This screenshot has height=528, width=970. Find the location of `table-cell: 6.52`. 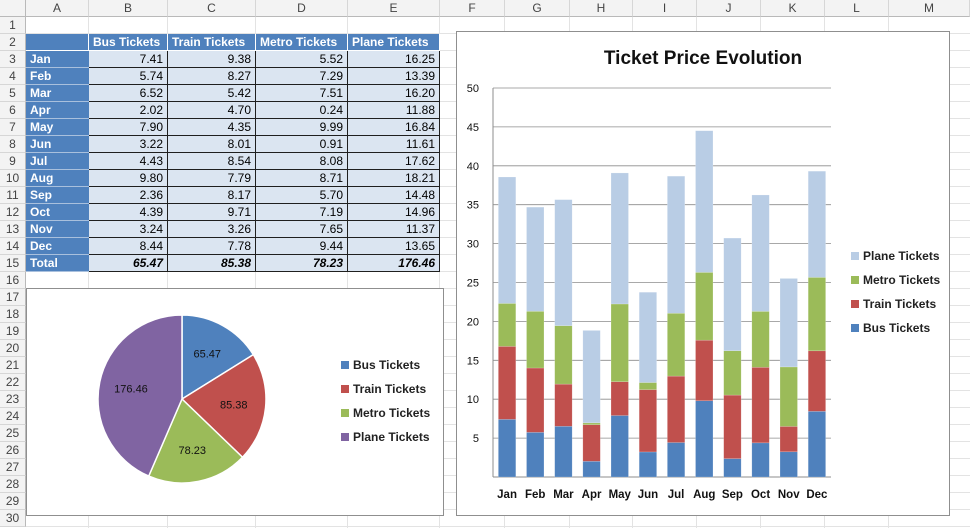

table-cell: 6.52 is located at coordinates (128, 93).